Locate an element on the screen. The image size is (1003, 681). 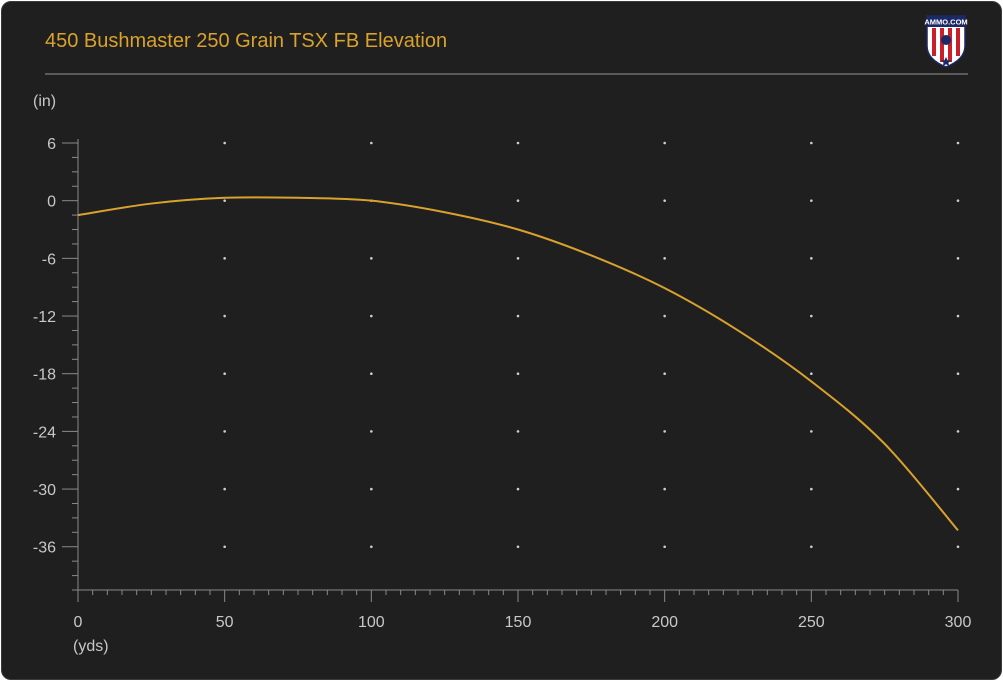
title-divider is located at coordinates (506, 74).